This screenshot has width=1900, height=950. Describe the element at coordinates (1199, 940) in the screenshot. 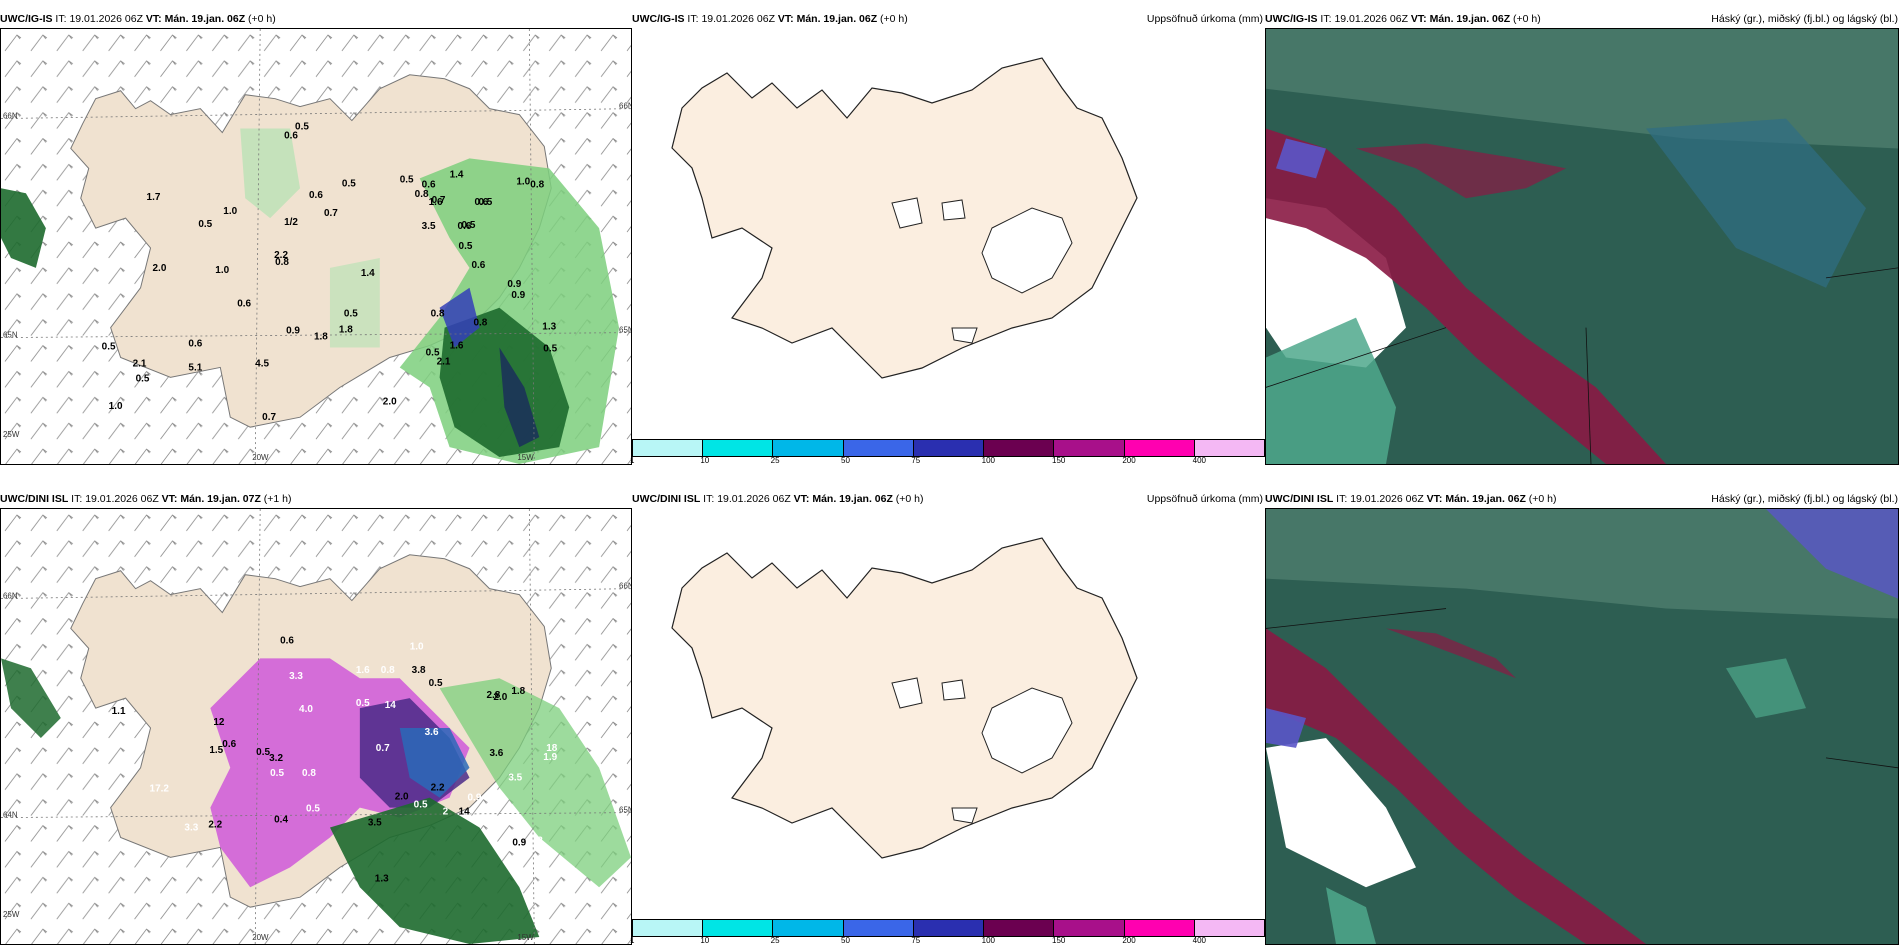

I see `legend-tick-label: 400` at that location.